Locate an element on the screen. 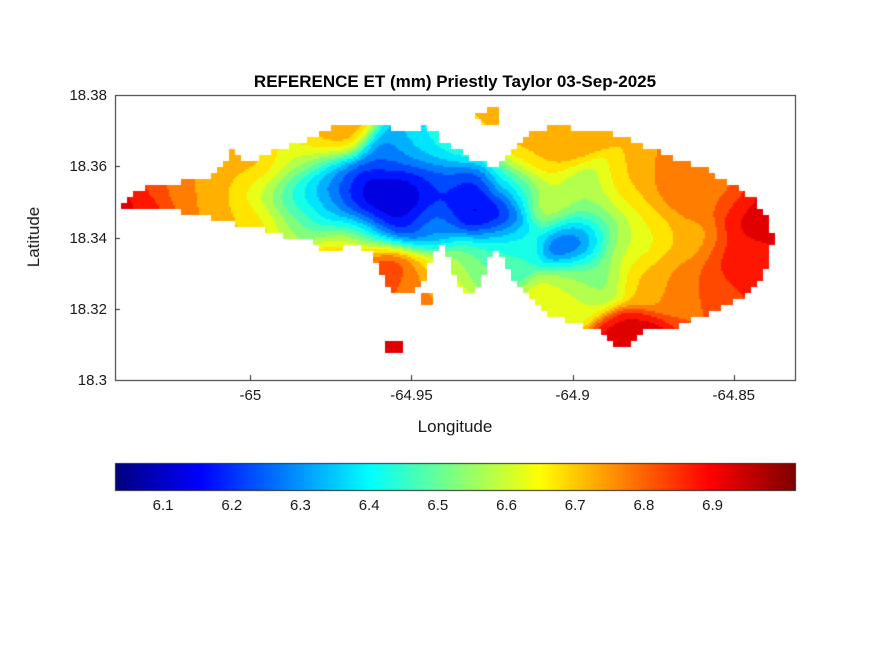 Image resolution: width=875 pixels, height=656 pixels. y-axis-label: Latitude is located at coordinates (33, 237).